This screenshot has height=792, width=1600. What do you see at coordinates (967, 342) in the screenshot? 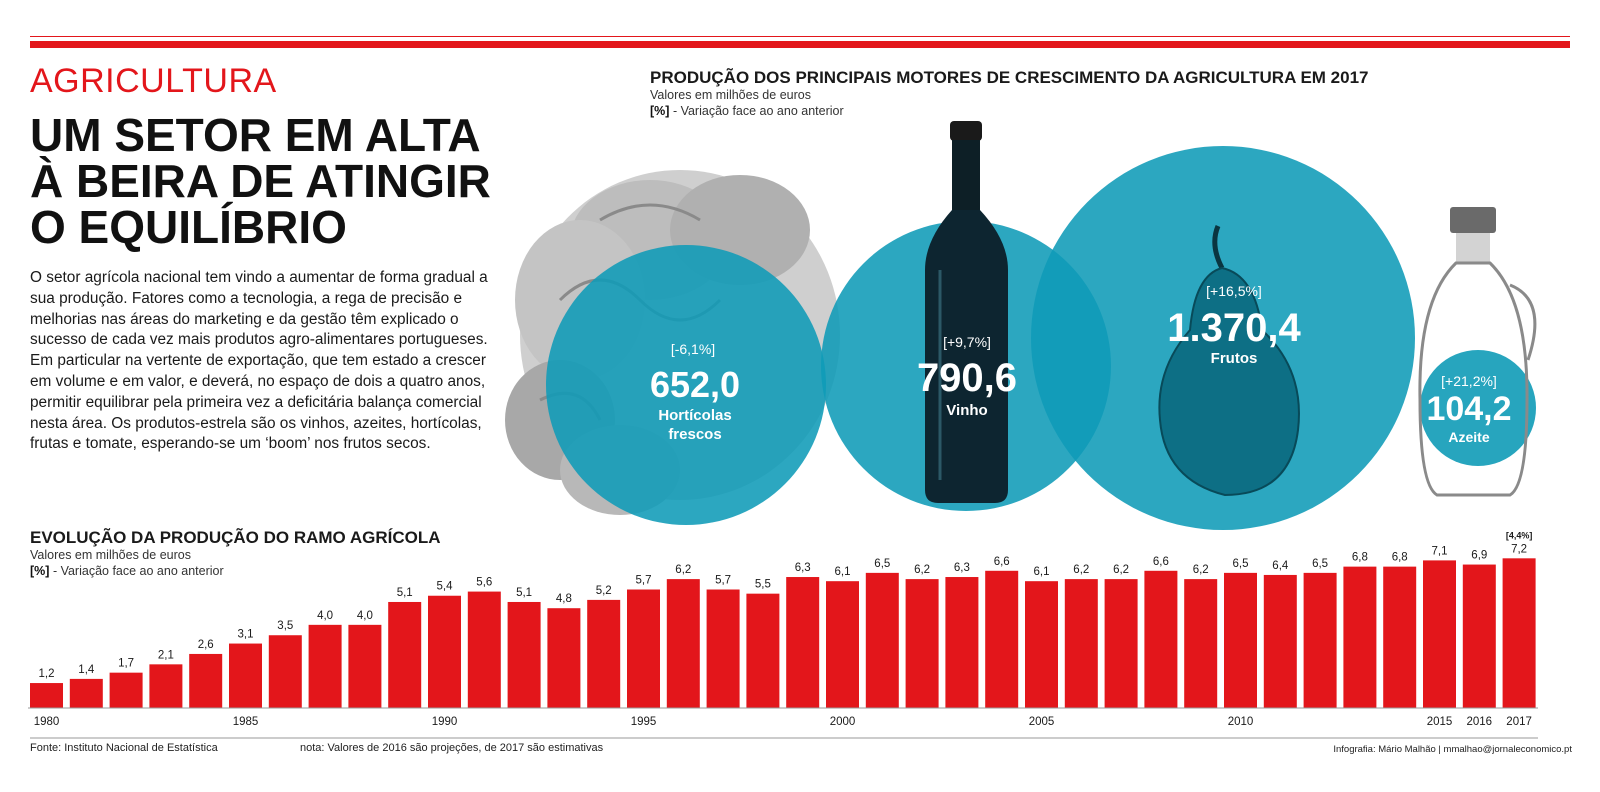
I see `change-vinho: [+9,7%]` at bounding box center [967, 342].